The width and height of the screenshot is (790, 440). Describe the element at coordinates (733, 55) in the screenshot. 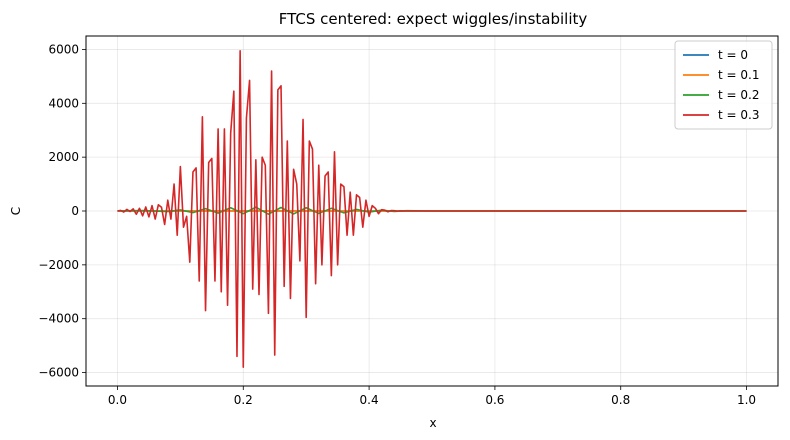

I see `legend-label-0: t = 0` at that location.